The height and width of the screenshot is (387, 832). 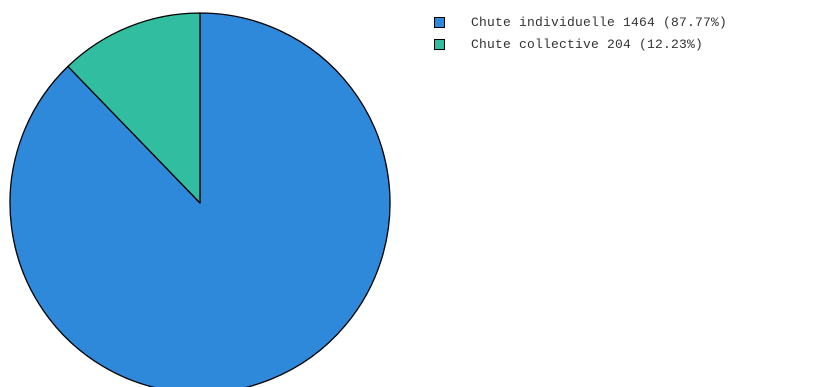 What do you see at coordinates (439, 22) in the screenshot?
I see `legend-swatch-chute-individuelle` at bounding box center [439, 22].